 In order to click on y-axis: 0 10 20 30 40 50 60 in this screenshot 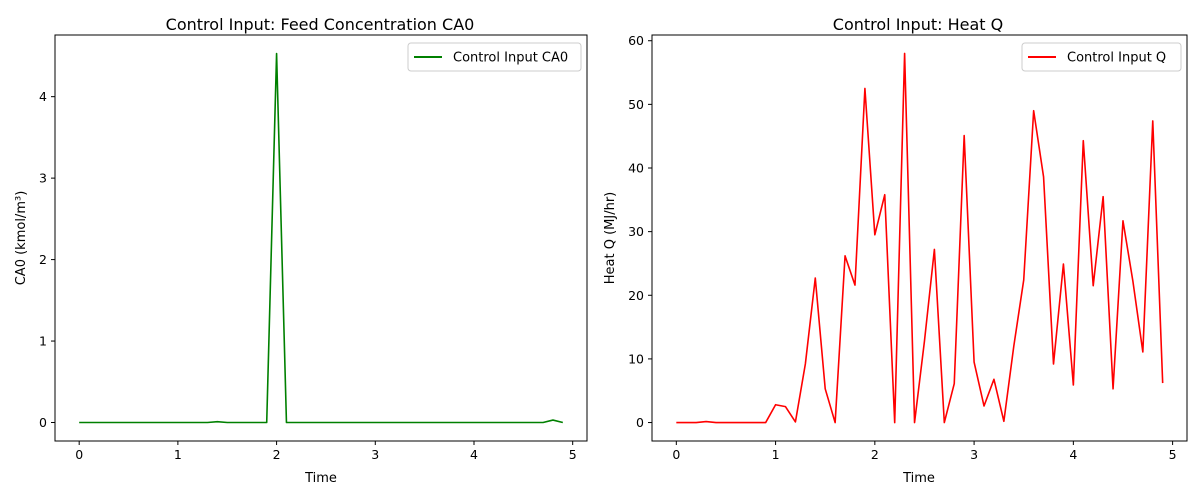, I will do `click(640, 231)`.